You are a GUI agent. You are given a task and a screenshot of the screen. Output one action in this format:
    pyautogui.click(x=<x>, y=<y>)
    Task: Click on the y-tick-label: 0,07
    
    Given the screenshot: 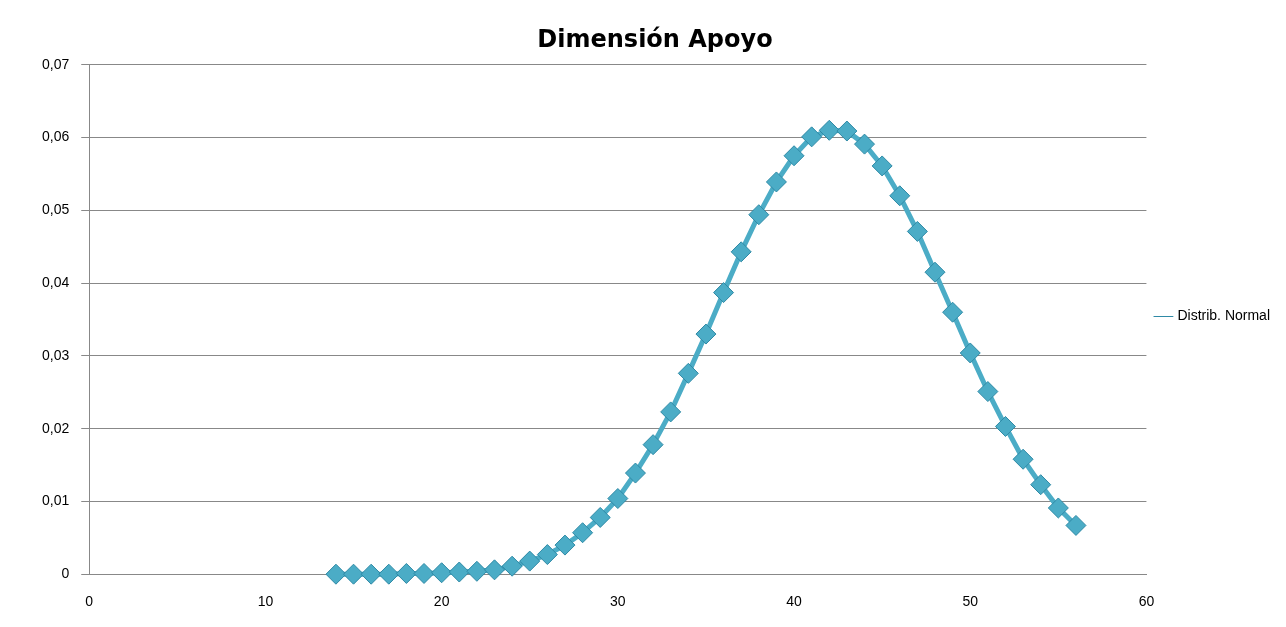 What is the action you would take?
    pyautogui.click(x=56, y=63)
    